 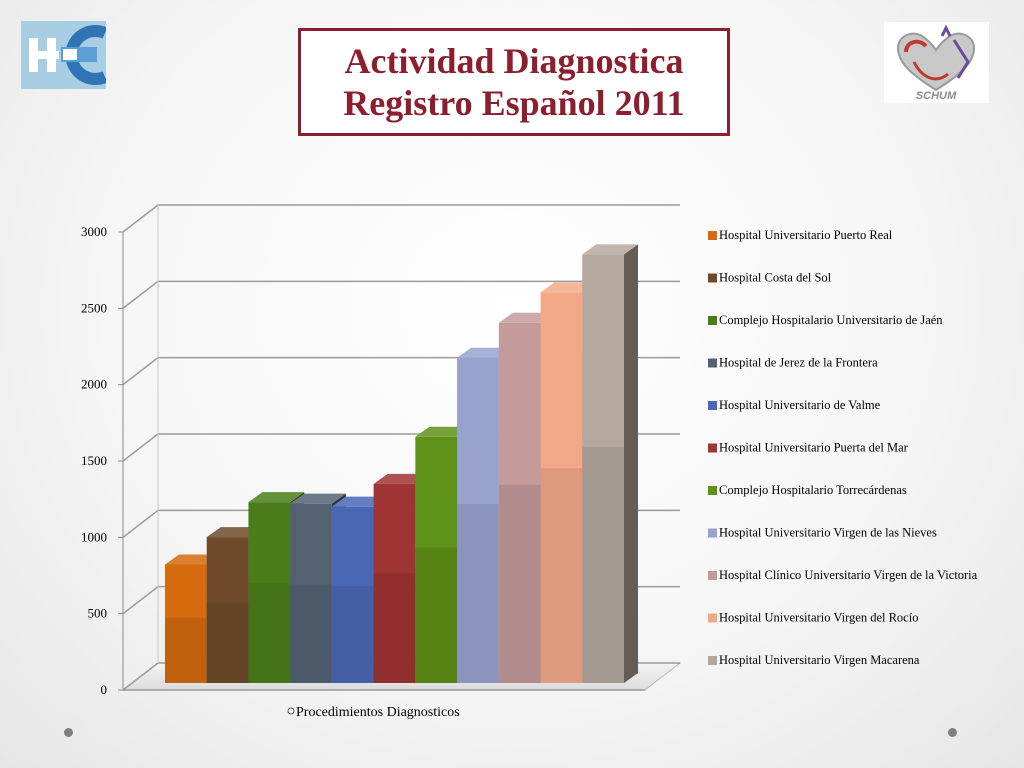 I want to click on title-line-1: Actividad Diagnostica, so click(x=514, y=61).